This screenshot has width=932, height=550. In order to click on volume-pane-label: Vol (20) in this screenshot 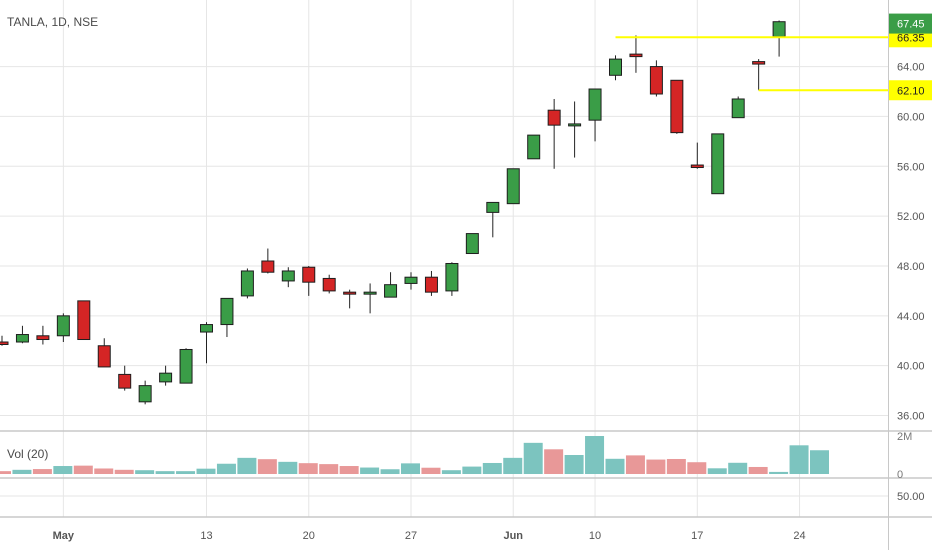, I will do `click(27, 454)`.